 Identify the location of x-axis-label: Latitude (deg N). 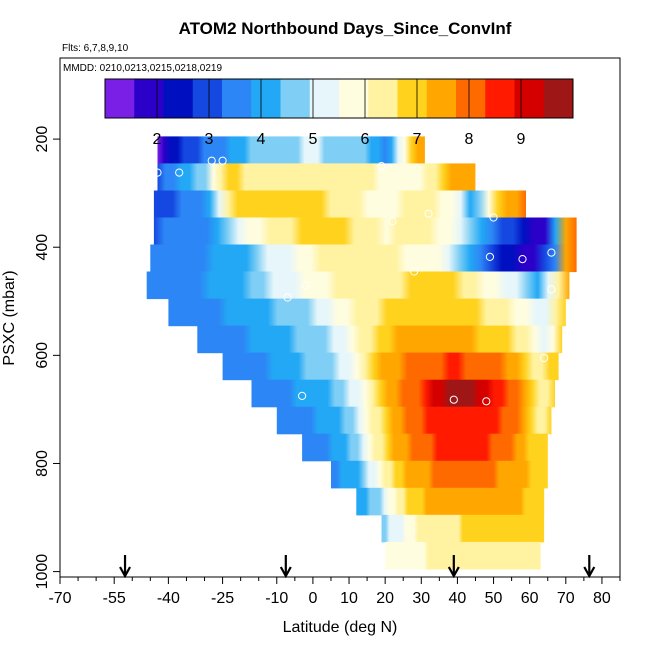
(340, 627).